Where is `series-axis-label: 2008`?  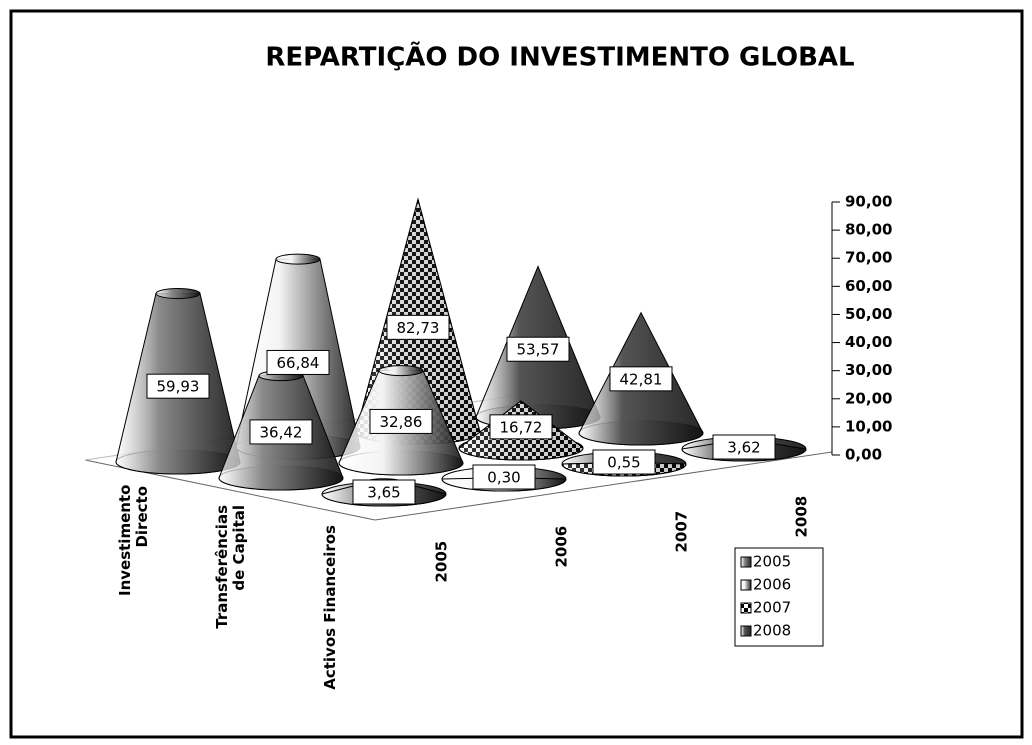 series-axis-label: 2008 is located at coordinates (802, 517).